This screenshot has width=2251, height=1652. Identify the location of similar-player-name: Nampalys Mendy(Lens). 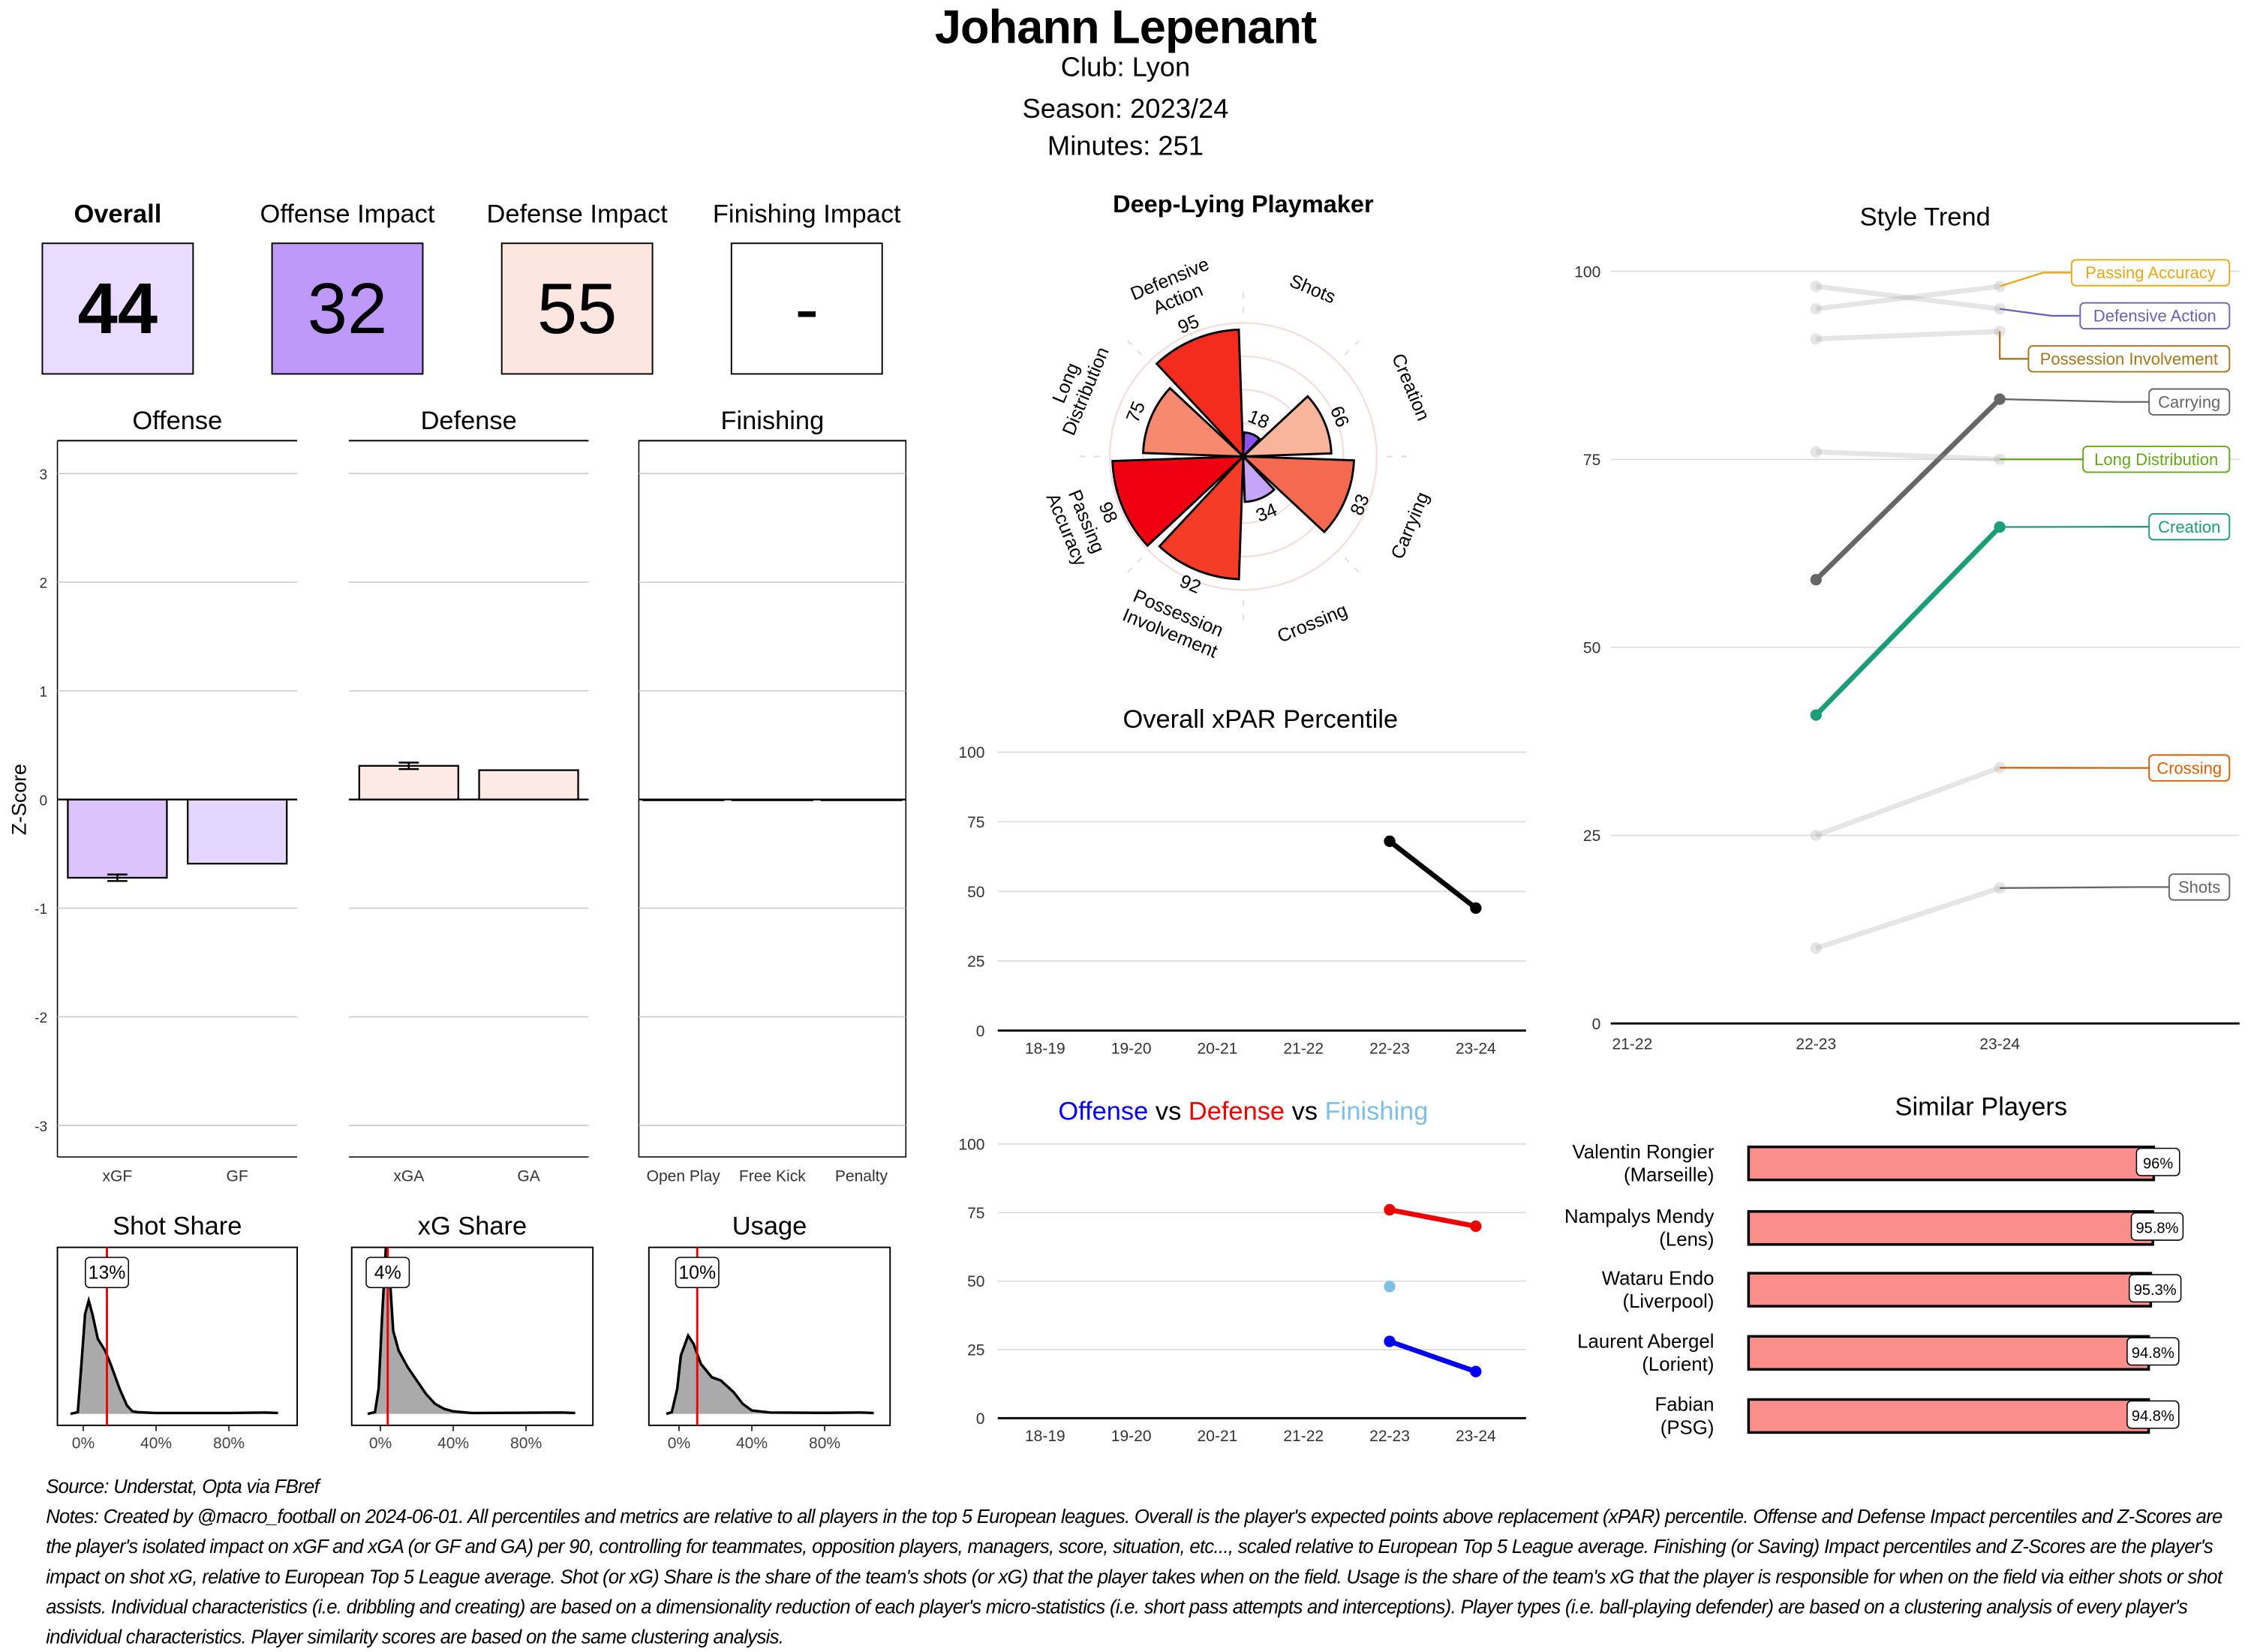
(1639, 1228).